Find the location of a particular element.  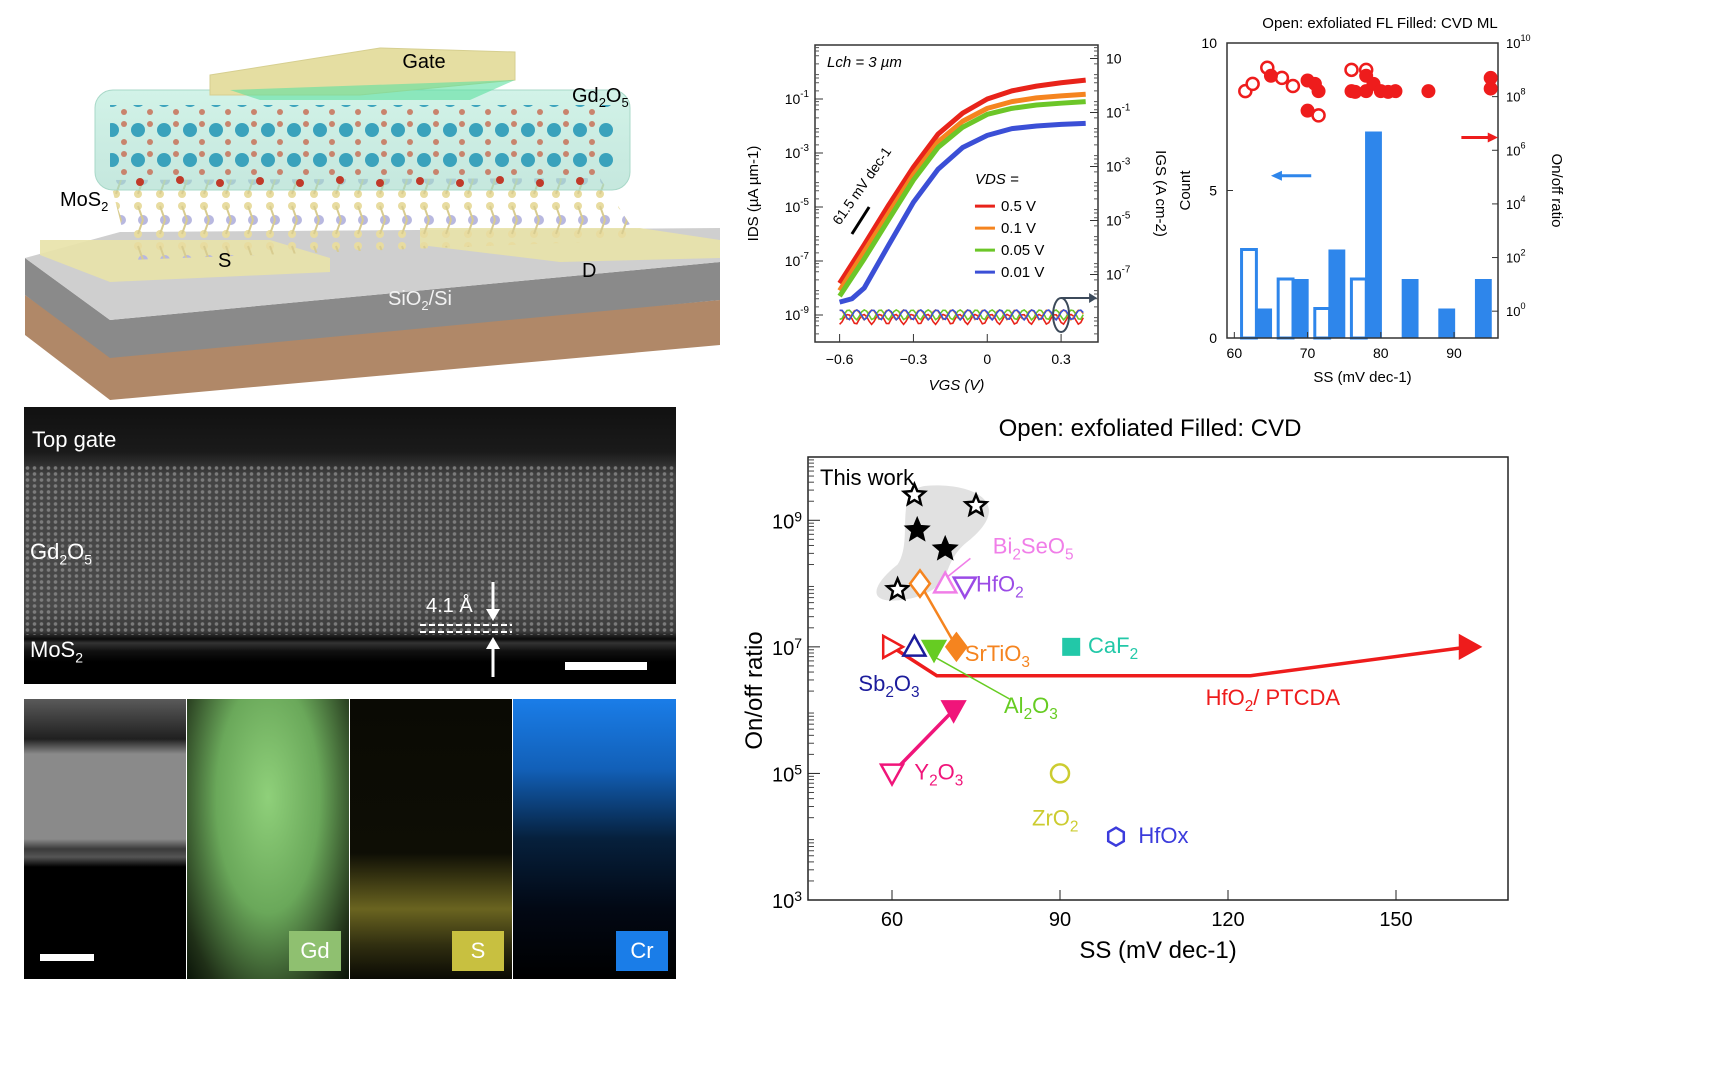

leakage-ellipse is located at coordinates (1061, 315).